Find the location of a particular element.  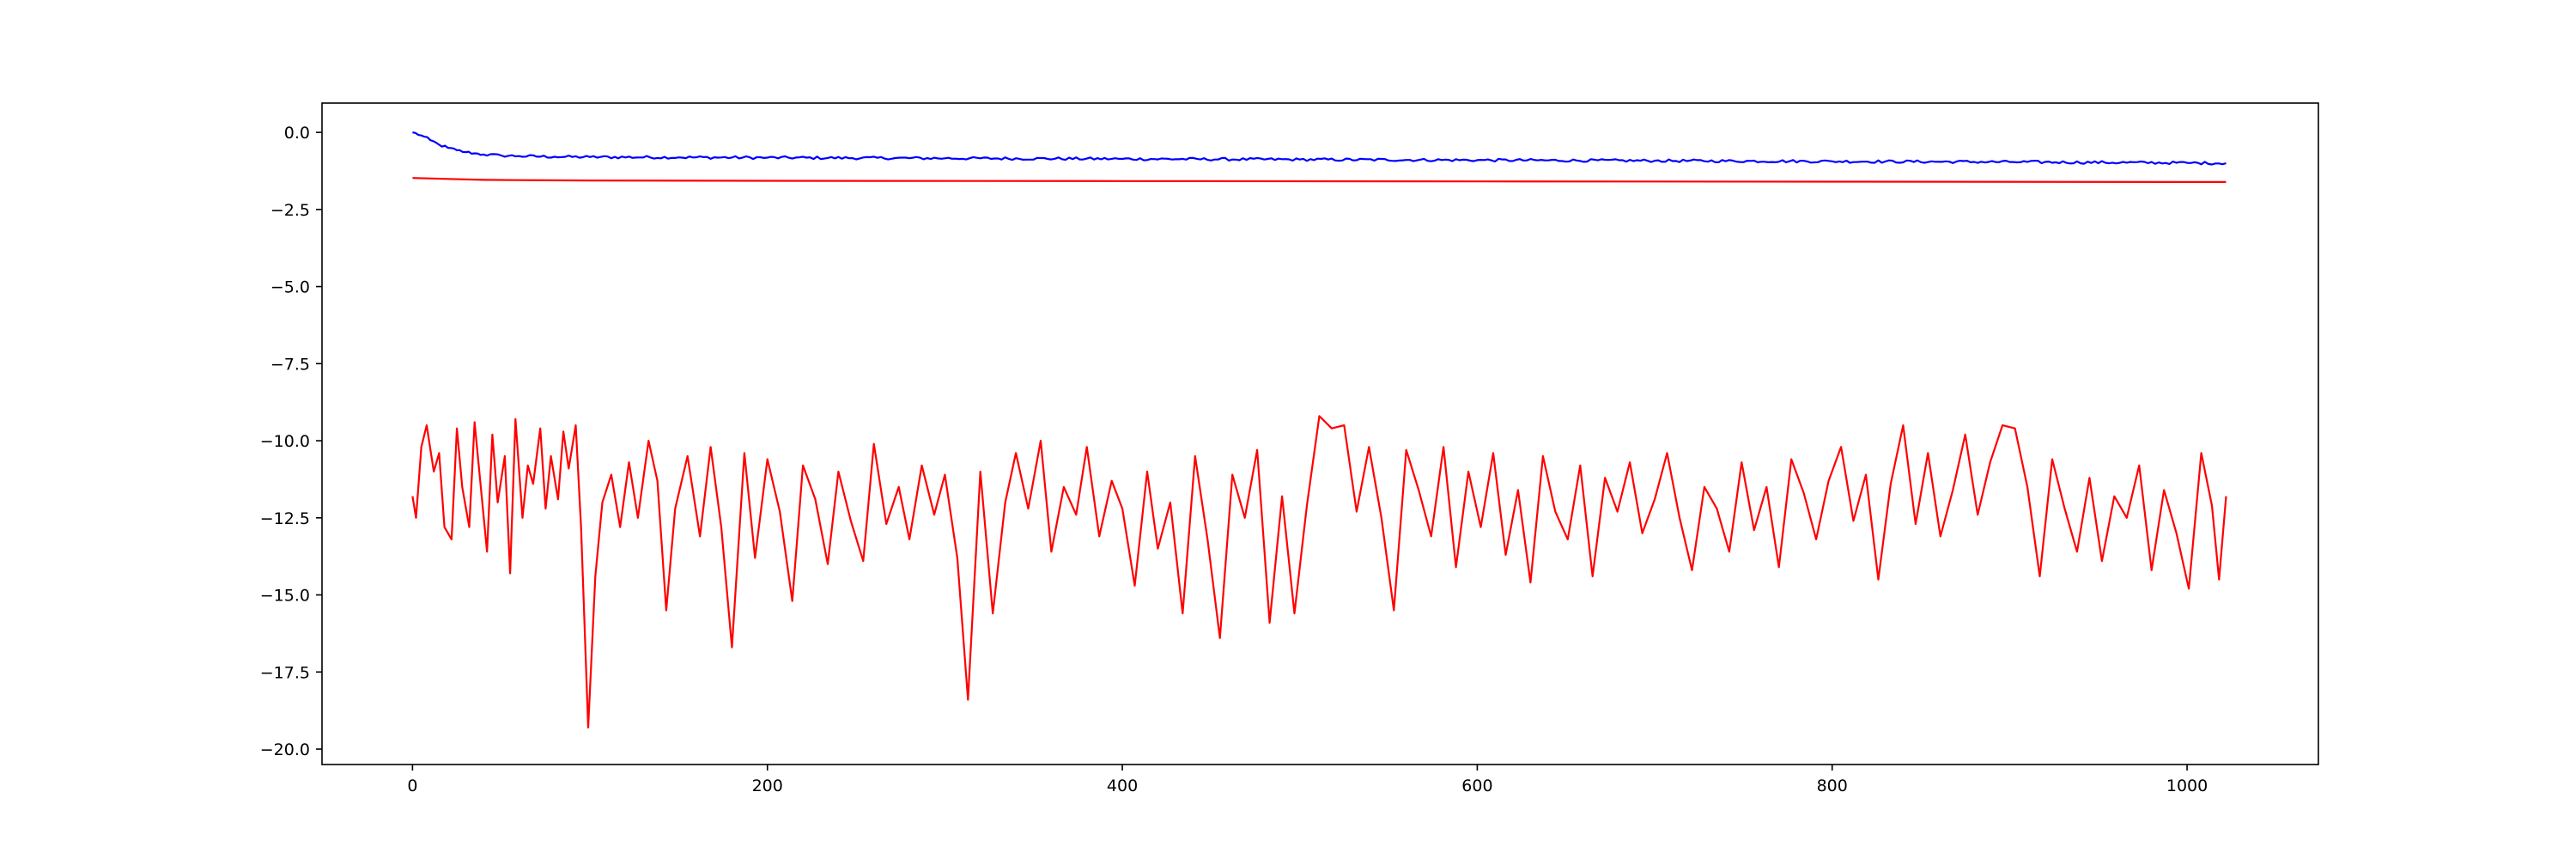

y-tick-label: −17.5 is located at coordinates (285, 672).